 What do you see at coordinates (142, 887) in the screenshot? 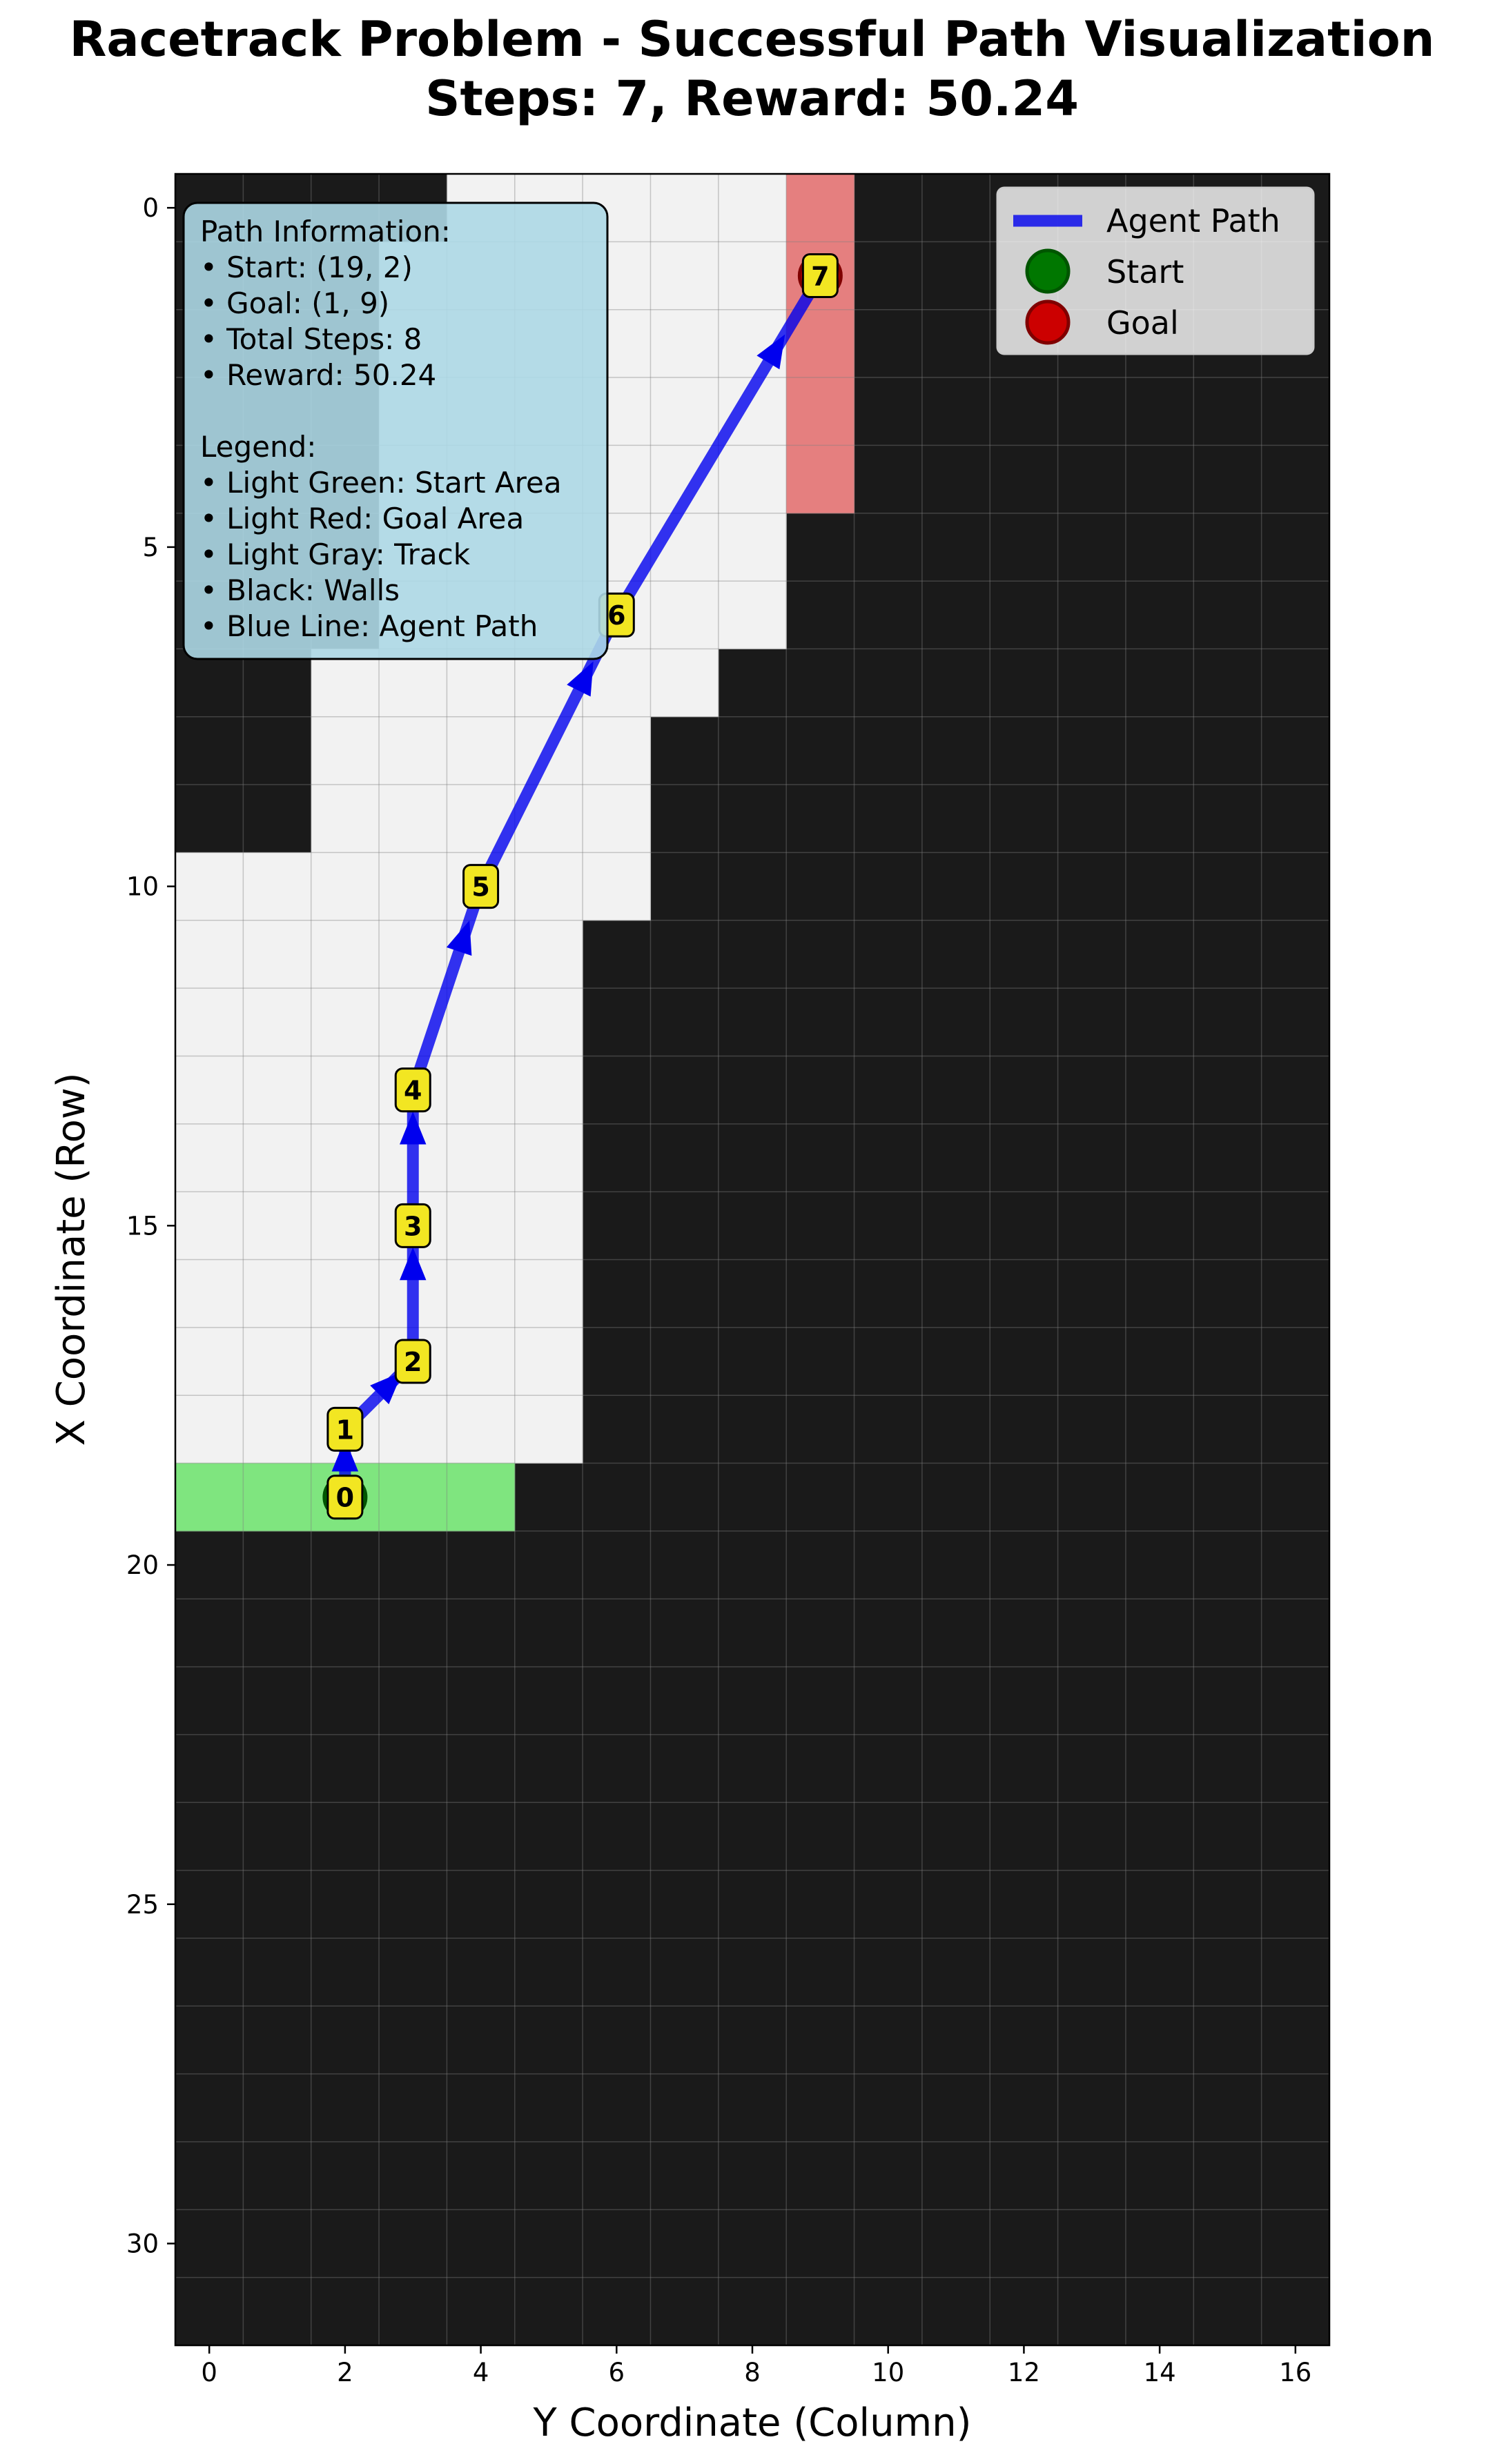
I see `y-tick-label: 10` at bounding box center [142, 887].